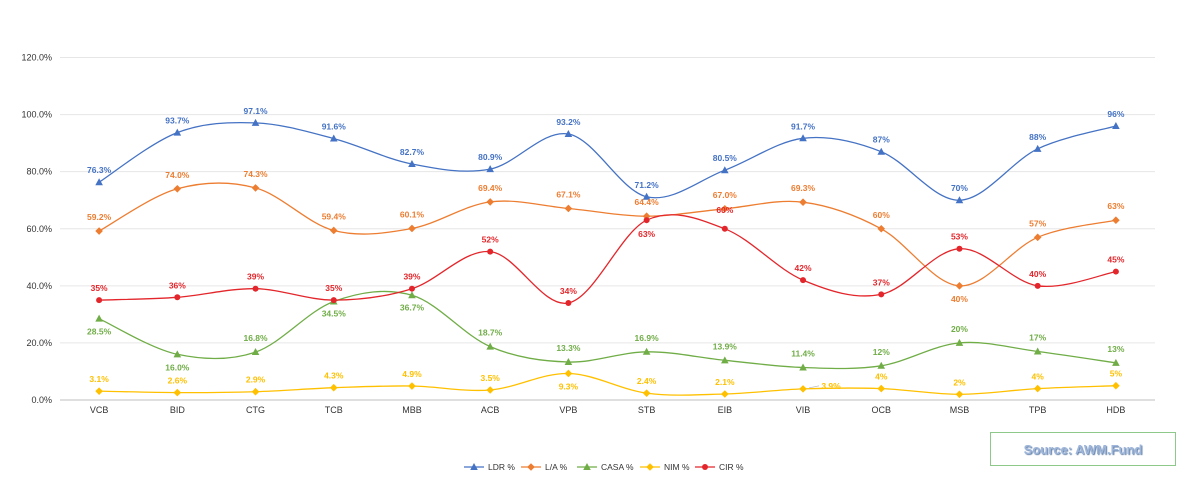  Describe the element at coordinates (490, 410) in the screenshot. I see `x-tick-label-acb: ACB` at that location.